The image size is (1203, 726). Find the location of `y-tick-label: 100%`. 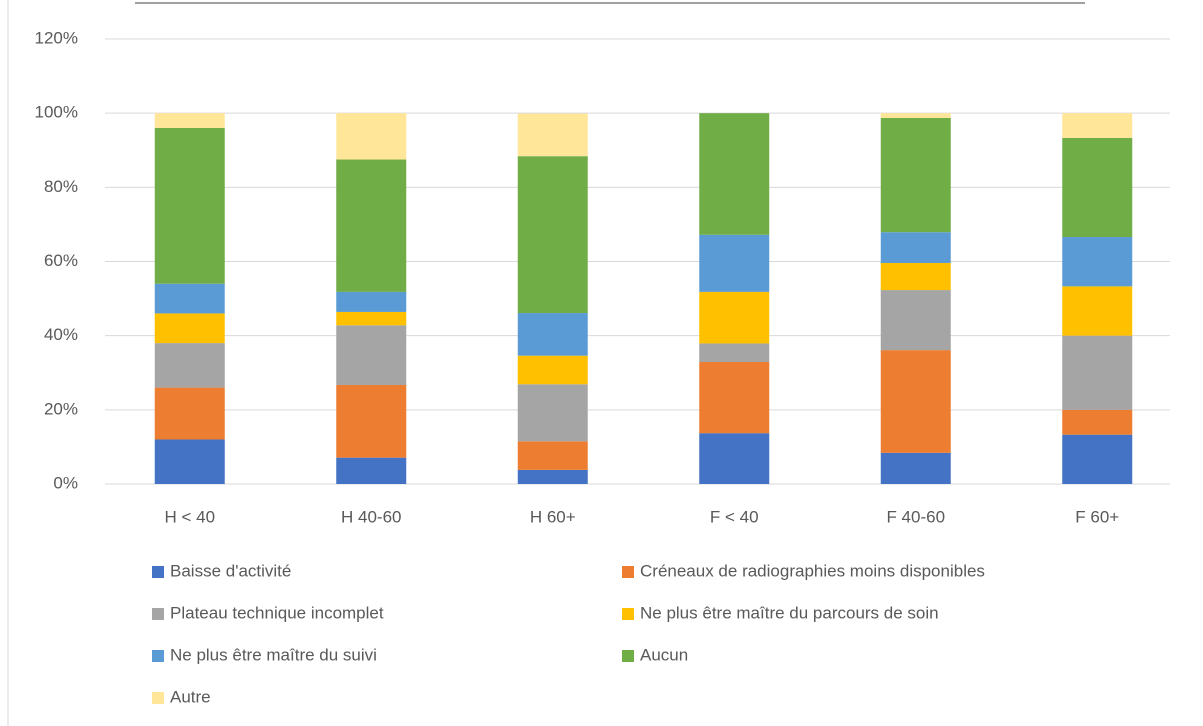

y-tick-label: 100% is located at coordinates (56, 112).